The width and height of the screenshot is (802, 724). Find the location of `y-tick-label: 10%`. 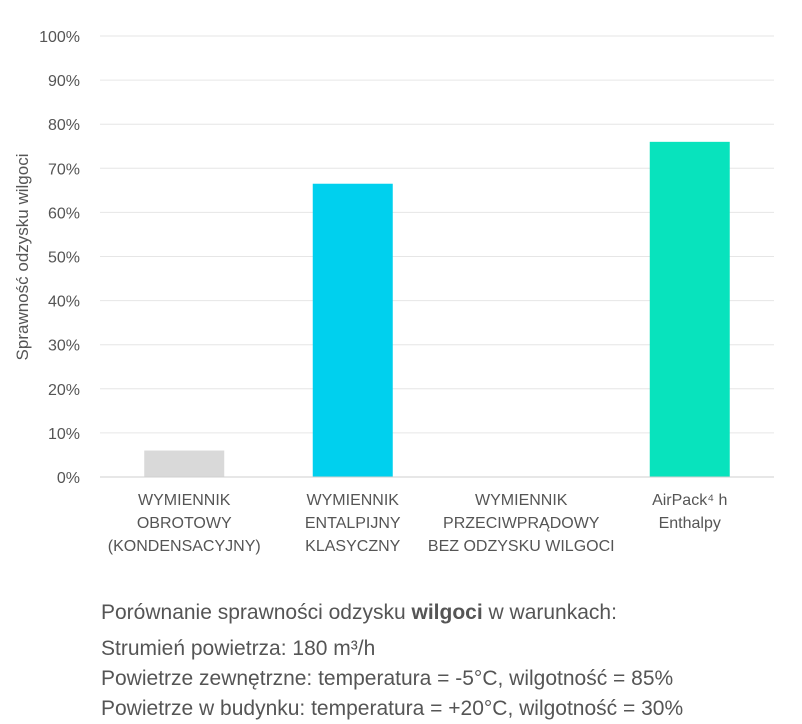

y-tick-label: 10% is located at coordinates (64, 434).